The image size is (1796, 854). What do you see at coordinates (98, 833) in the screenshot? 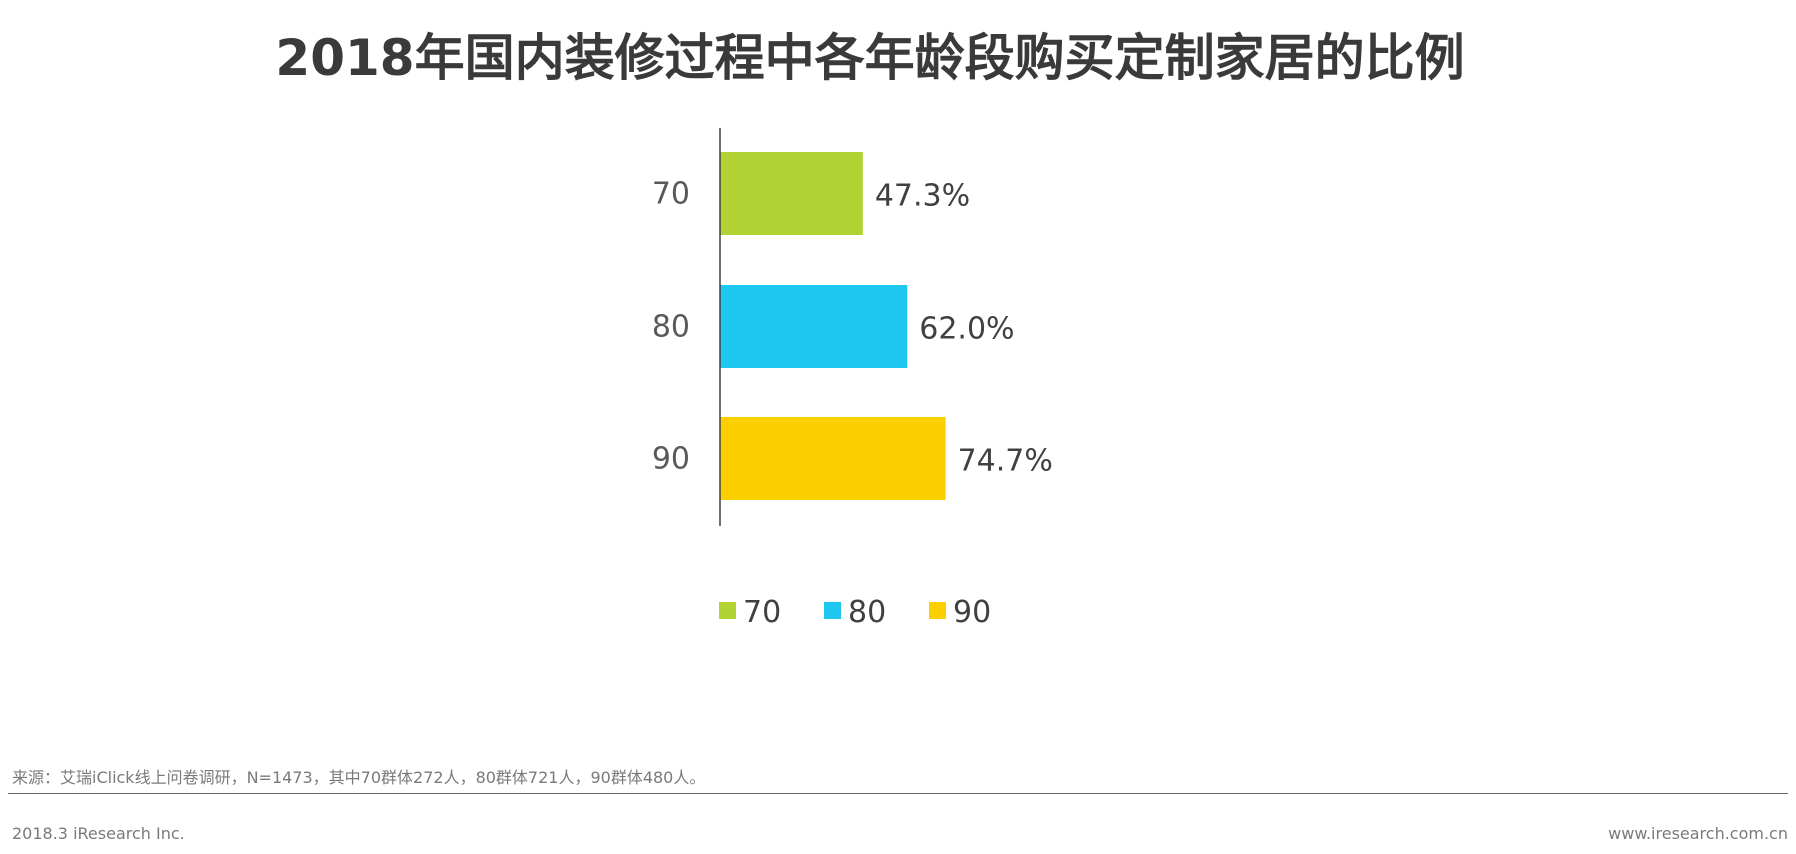
I see `footer-copyright: 2018.3 iResearch Inc.` at bounding box center [98, 833].